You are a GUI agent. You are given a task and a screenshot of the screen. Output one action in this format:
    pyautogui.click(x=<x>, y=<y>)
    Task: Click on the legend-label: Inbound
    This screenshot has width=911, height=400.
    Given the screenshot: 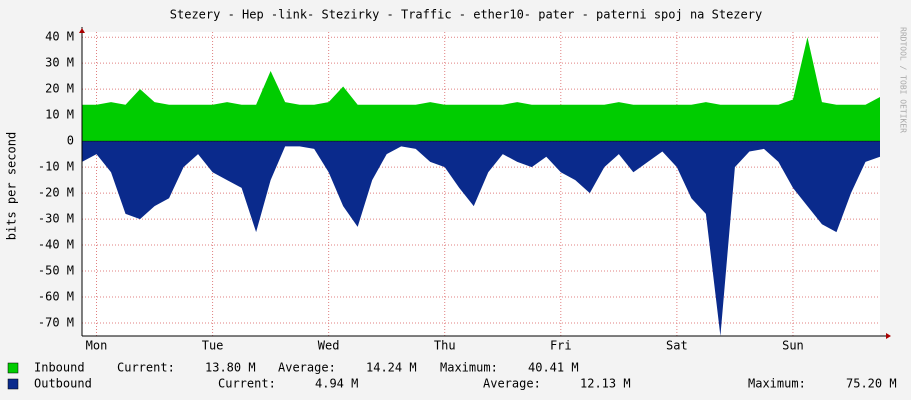 What is the action you would take?
    pyautogui.click(x=59, y=368)
    